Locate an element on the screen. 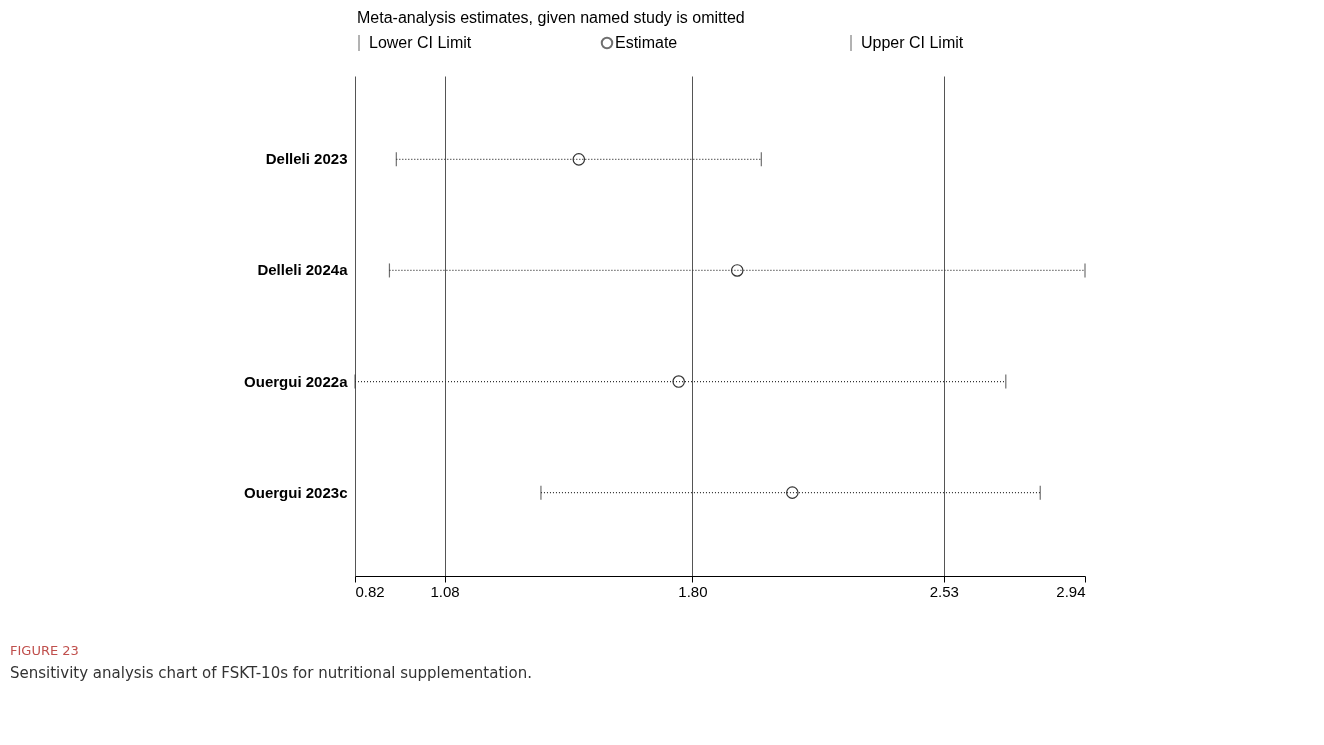 The width and height of the screenshot is (1324, 745). text: Upper CI Limit is located at coordinates (912, 42).